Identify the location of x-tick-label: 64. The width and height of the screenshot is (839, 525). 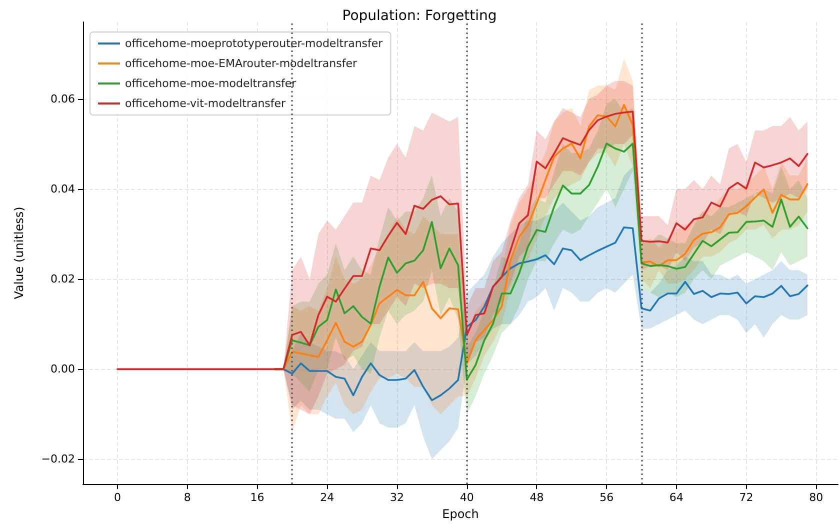
(676, 497).